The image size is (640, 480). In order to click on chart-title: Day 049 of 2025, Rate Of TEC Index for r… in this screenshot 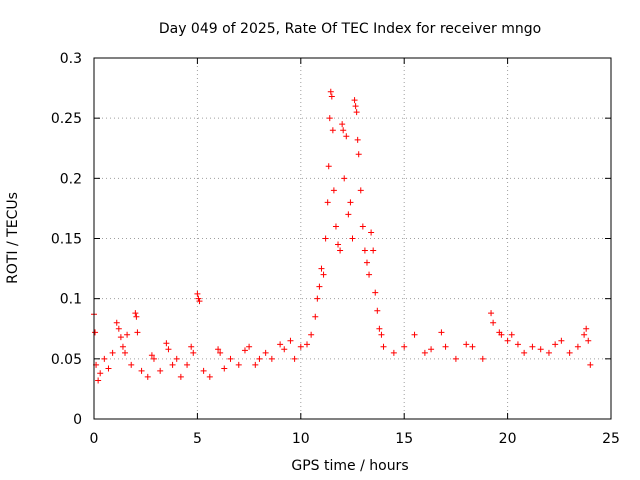, I will do `click(350, 29)`.